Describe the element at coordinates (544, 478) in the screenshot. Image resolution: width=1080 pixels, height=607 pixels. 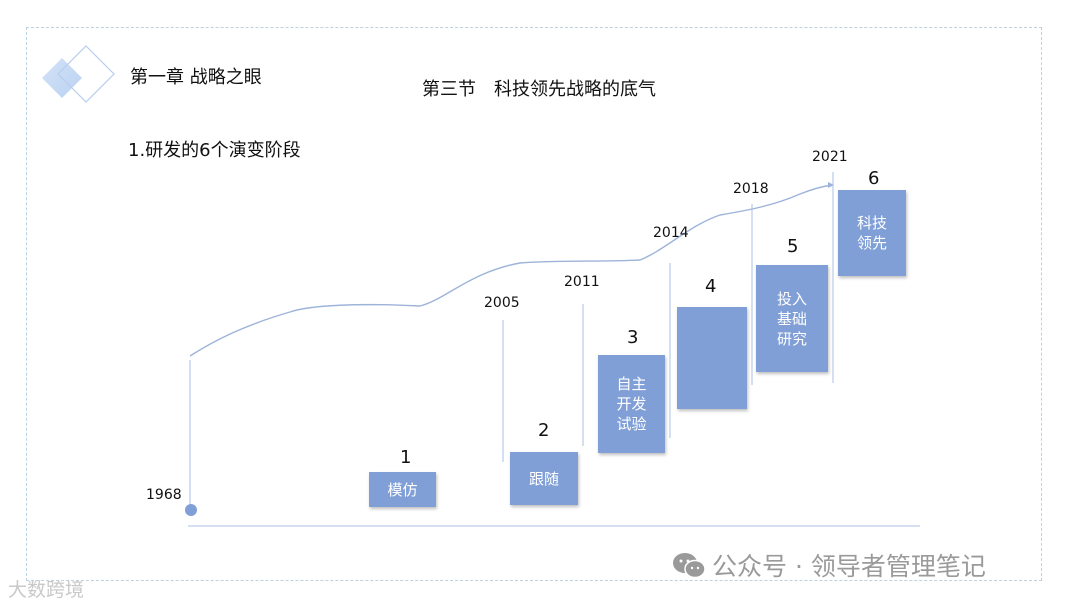
I see `stage-box-2: 跟随` at that location.